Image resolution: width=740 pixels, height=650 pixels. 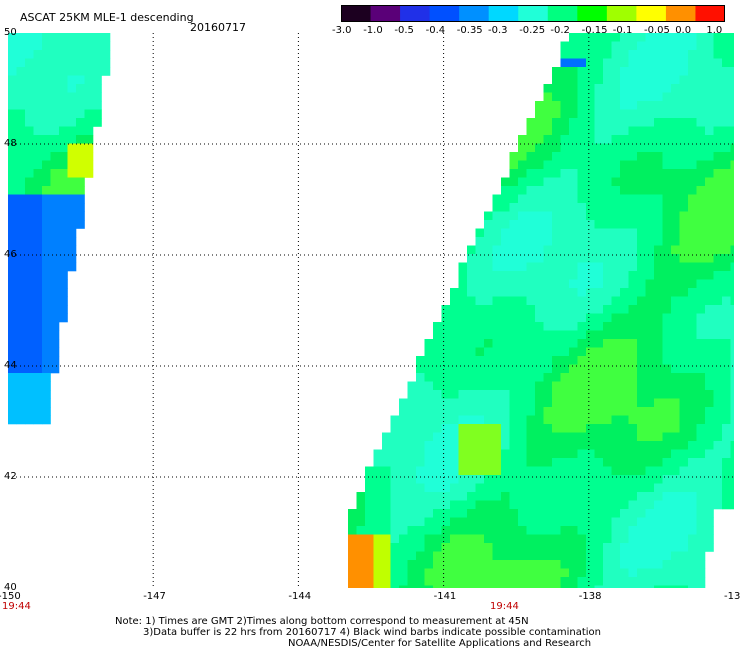 I want to click on longitude-label: -135, so click(x=732, y=596).